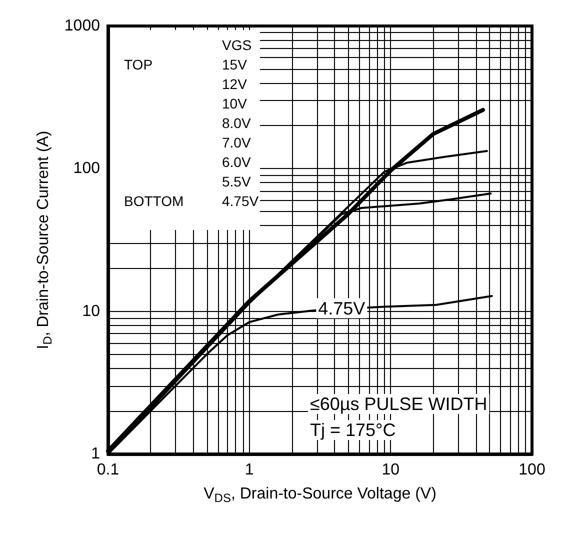 Image resolution: width=566 pixels, height=544 pixels. I want to click on annotation: 8.0V, so click(237, 123).